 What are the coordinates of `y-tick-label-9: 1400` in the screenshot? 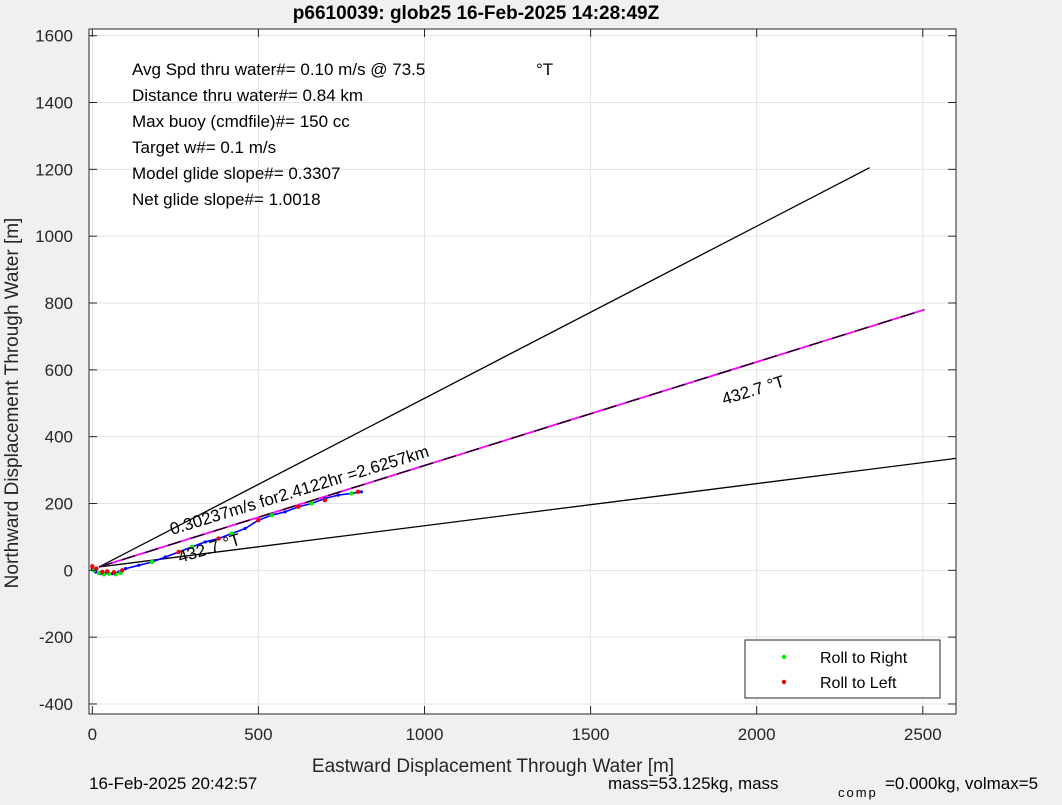 It's located at (54, 103).